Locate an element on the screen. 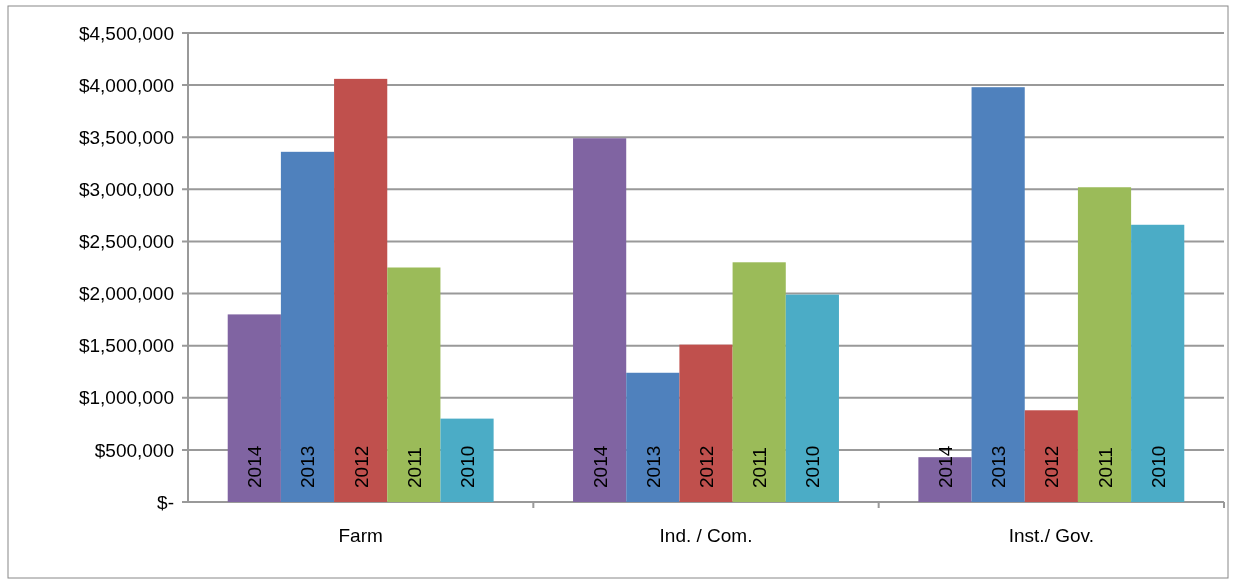 The width and height of the screenshot is (1234, 584). y-tick-label: $3,500,000 is located at coordinates (126, 137).